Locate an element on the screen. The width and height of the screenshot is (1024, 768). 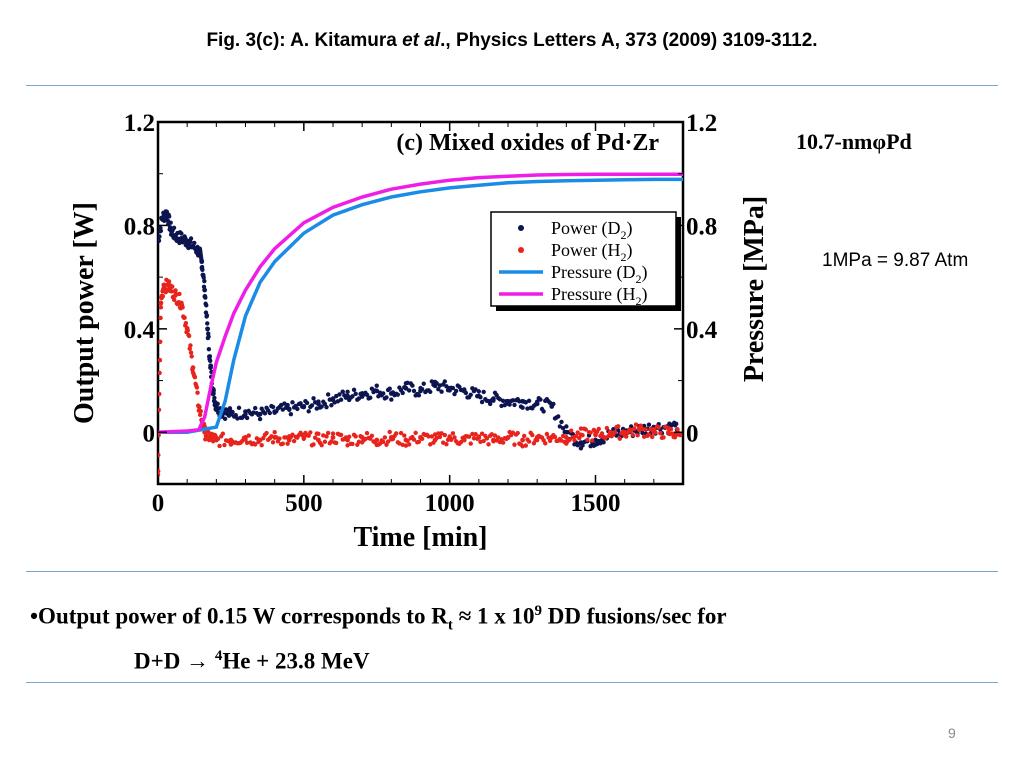
y-right-tick-label-0: 0 is located at coordinates (692, 433).